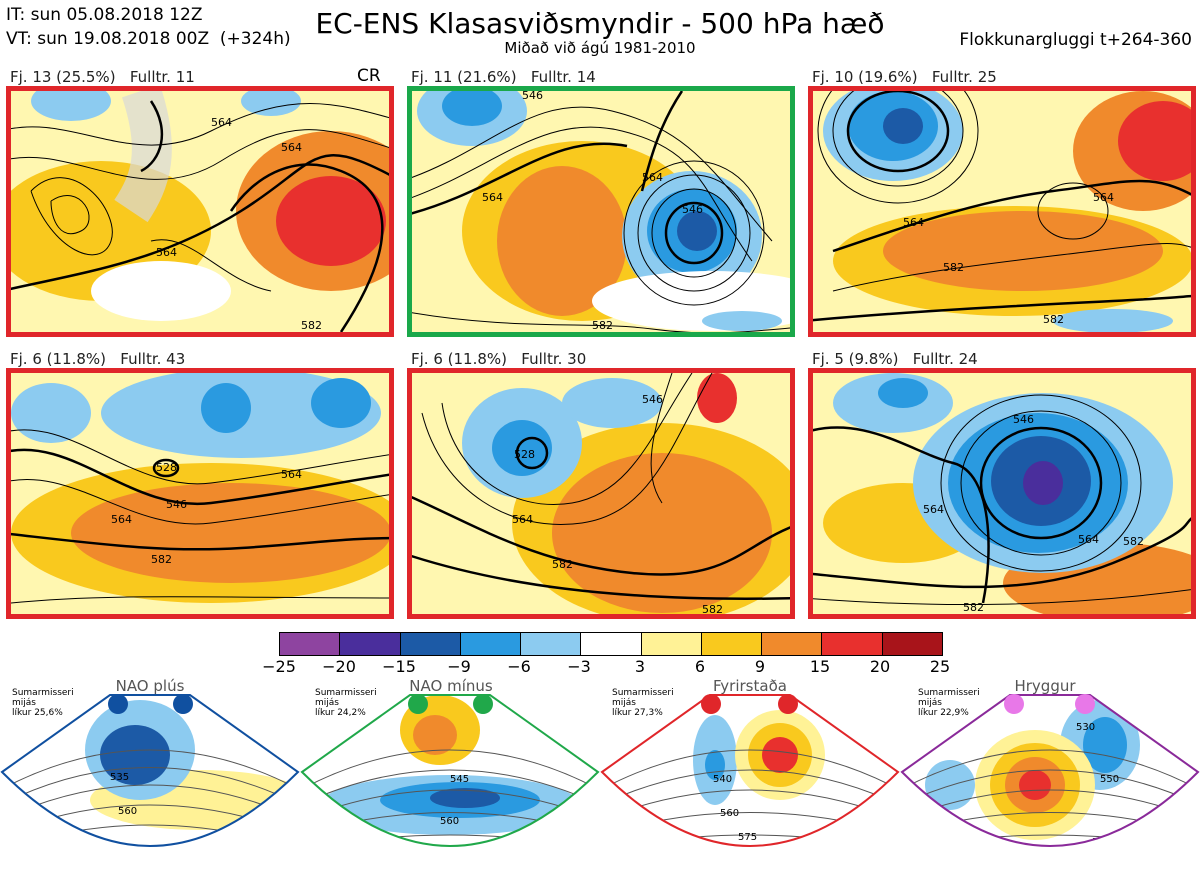  I want to click on panel-2-contour-label: 582, so click(602, 325).